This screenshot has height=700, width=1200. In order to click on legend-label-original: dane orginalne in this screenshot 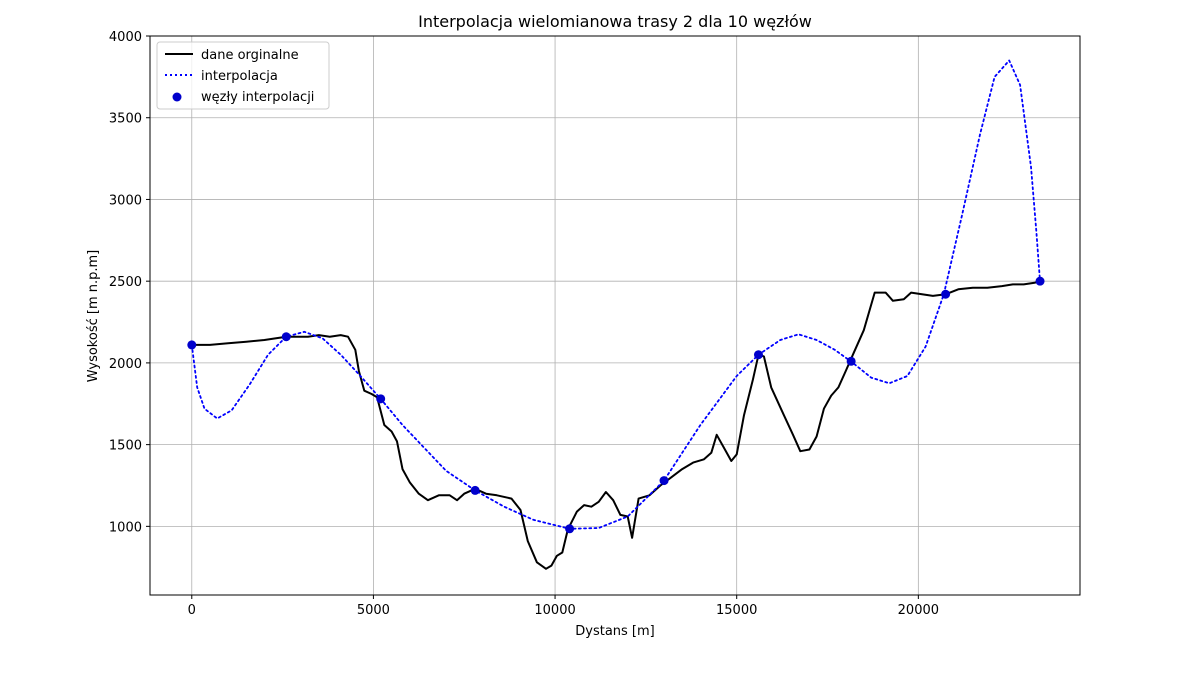, I will do `click(250, 55)`.